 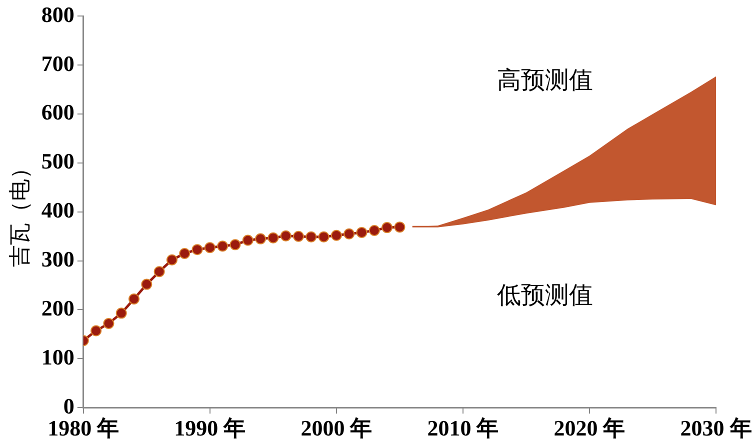 I want to click on y-tick-label: 800, so click(x=57, y=14).